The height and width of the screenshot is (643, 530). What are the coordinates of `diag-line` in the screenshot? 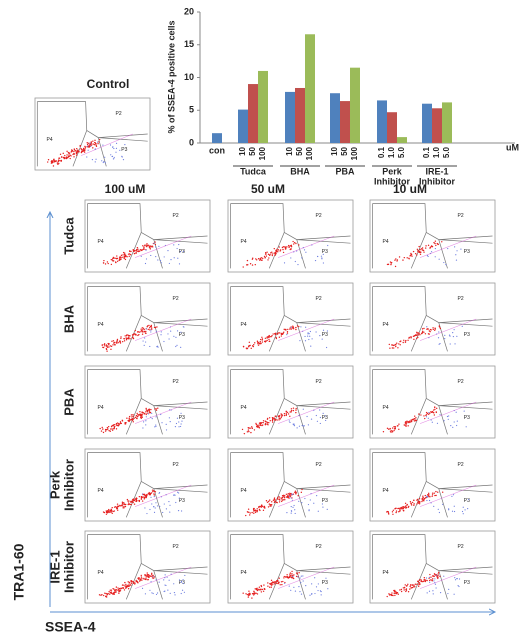 It's located at (306, 329).